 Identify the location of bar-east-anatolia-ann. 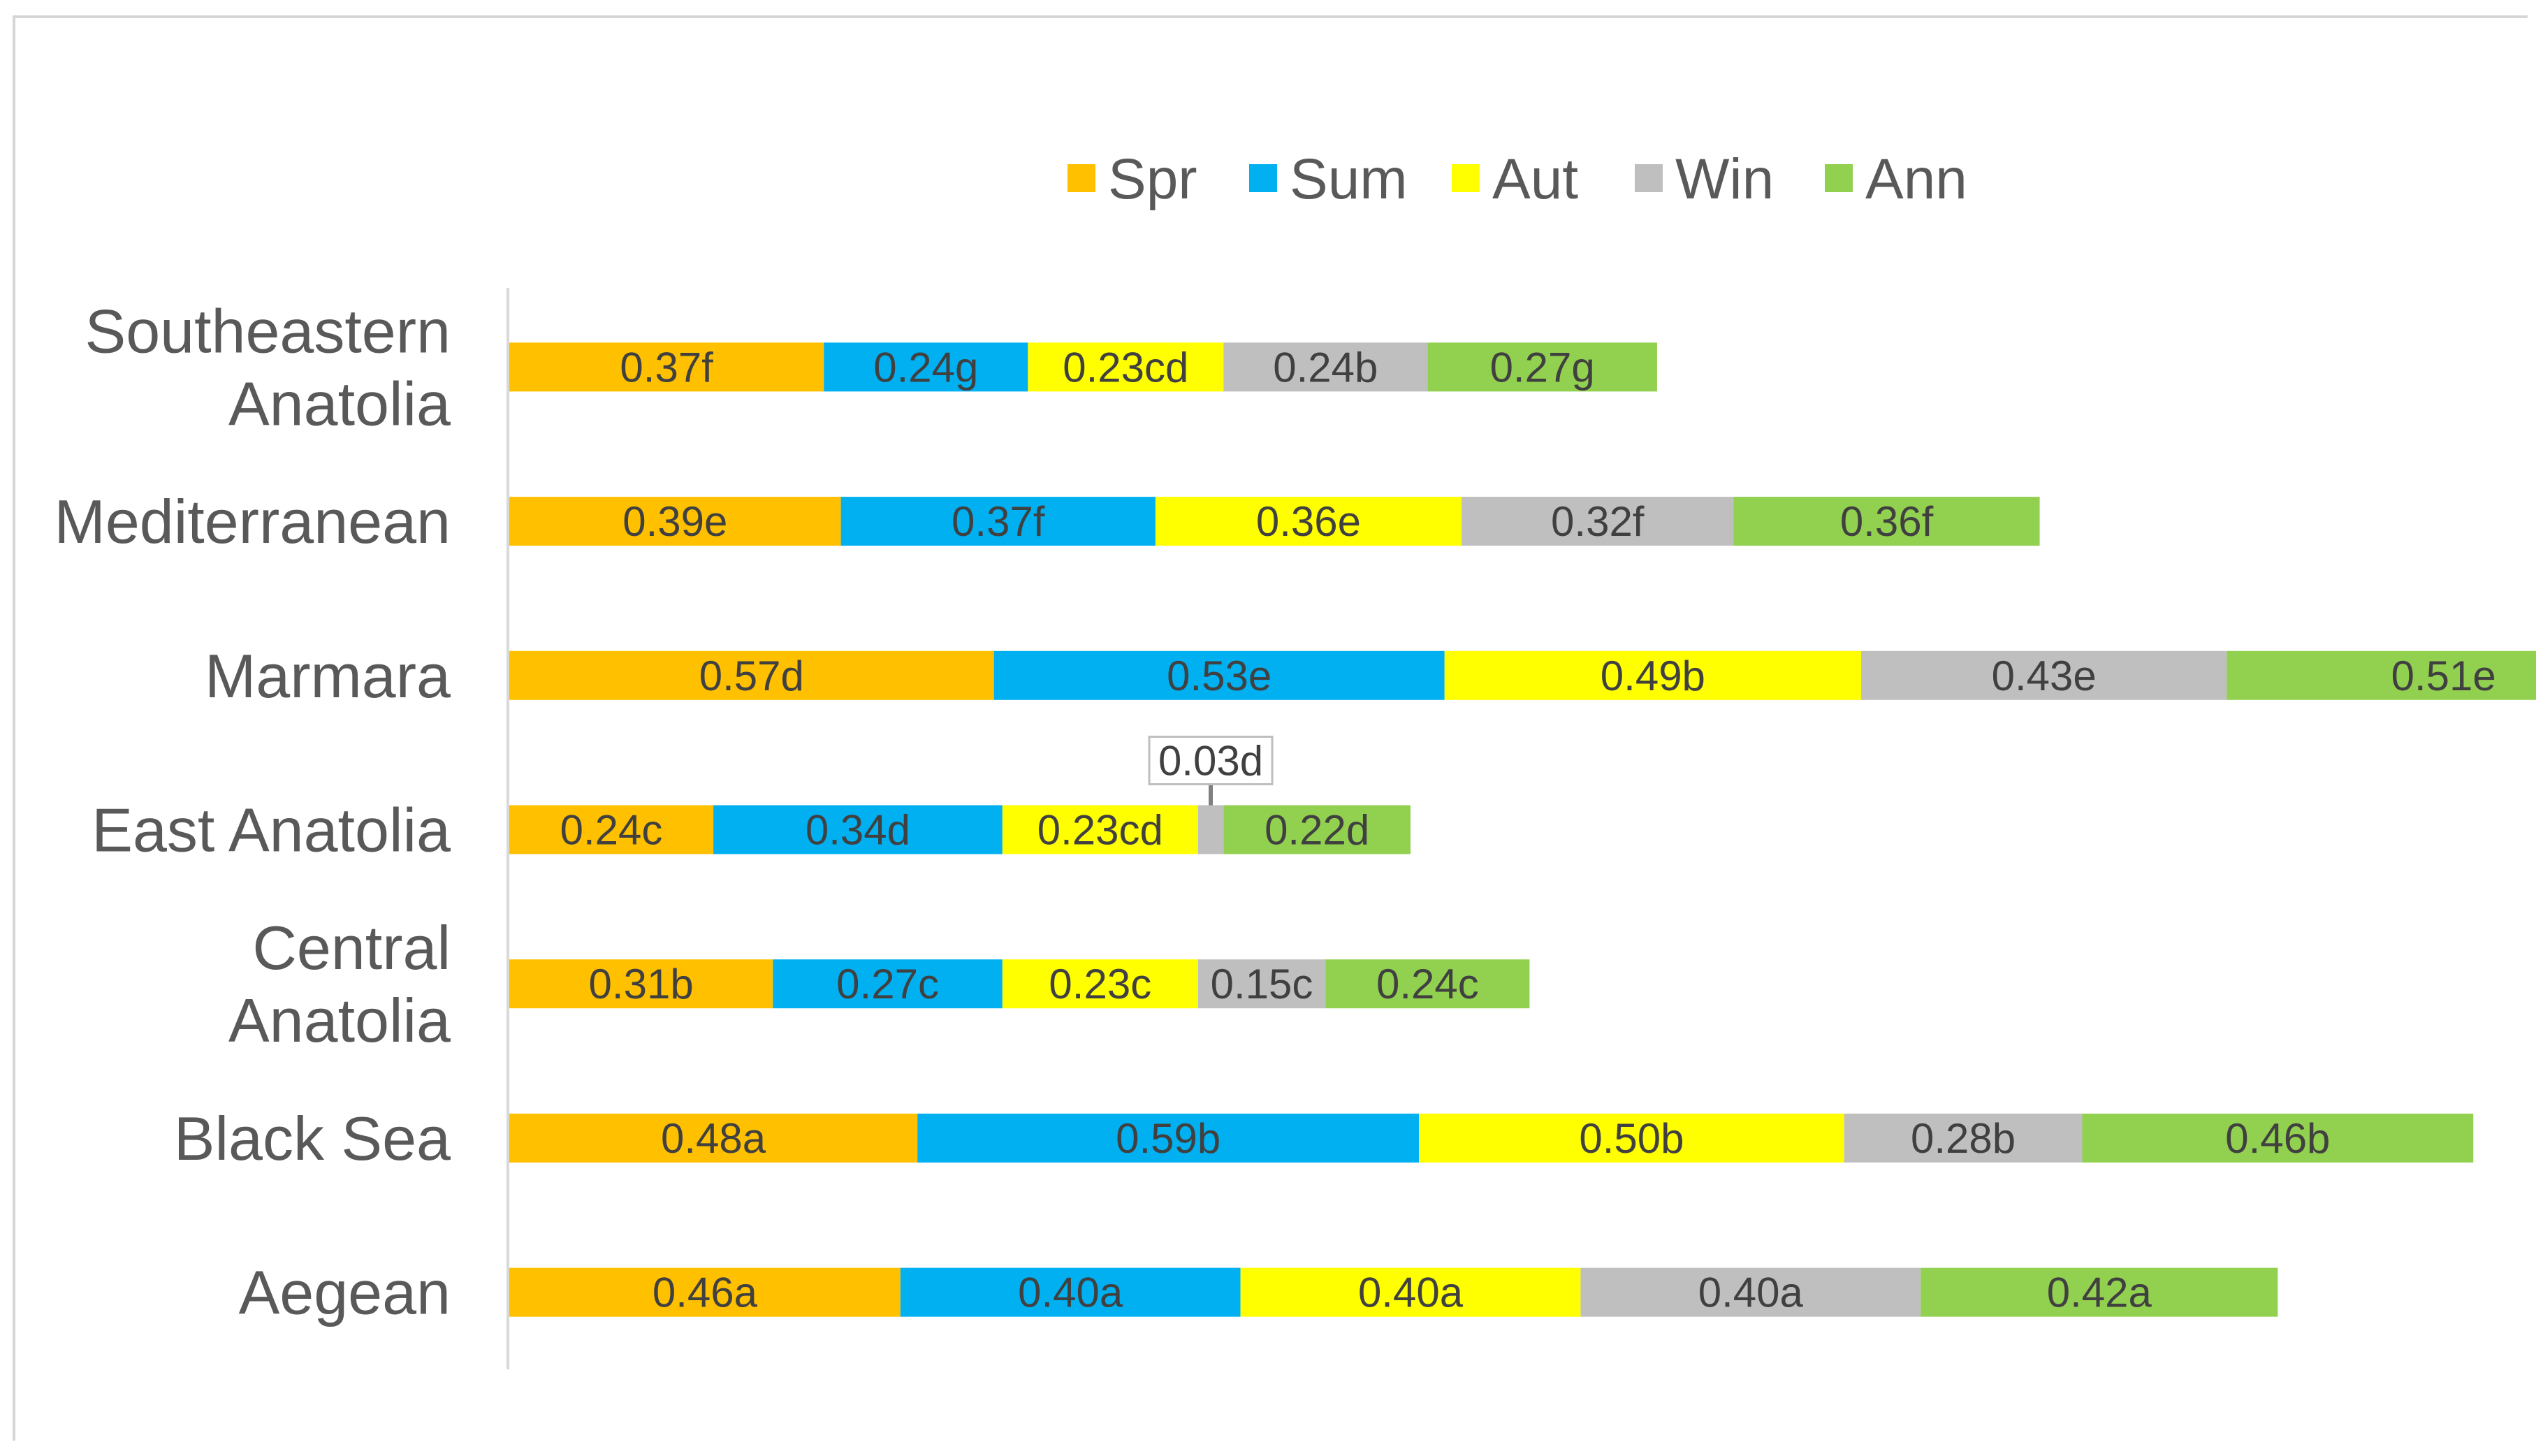
(1317, 829).